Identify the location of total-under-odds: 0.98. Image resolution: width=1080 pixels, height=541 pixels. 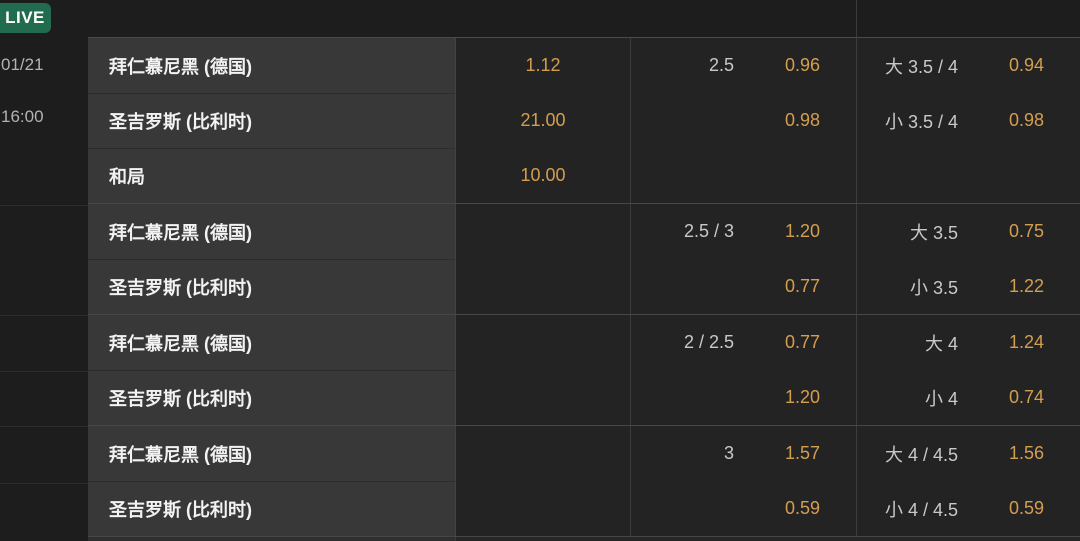
(802, 120).